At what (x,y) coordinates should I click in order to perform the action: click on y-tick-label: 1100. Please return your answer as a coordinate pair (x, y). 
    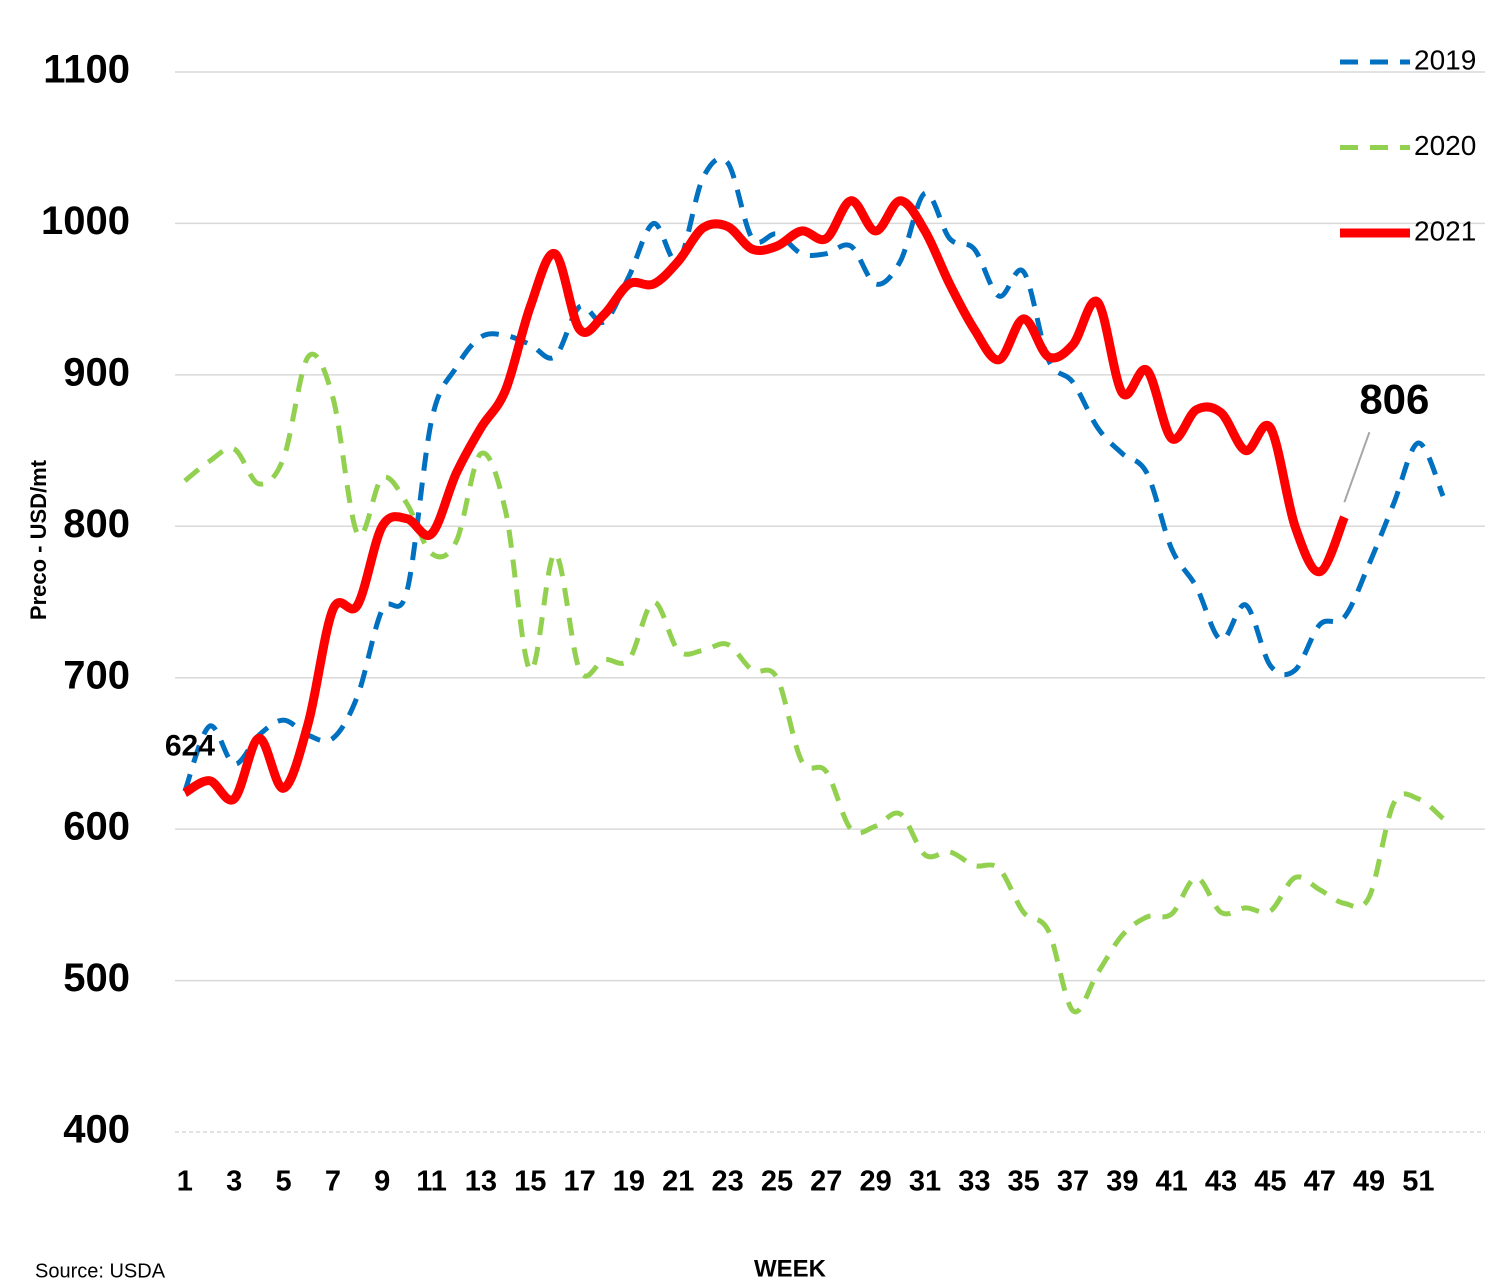
    Looking at the image, I should click on (86, 70).